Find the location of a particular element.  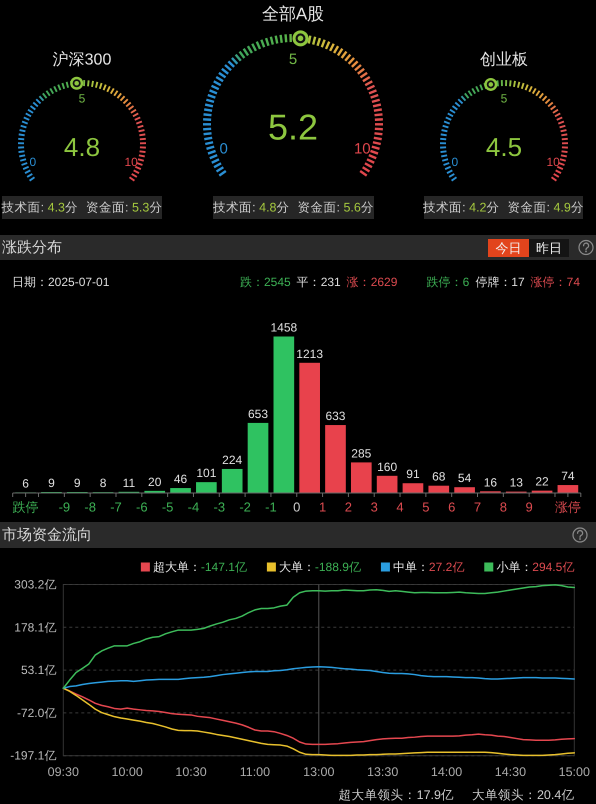

text: 技术面: 4.3分 is located at coordinates (39, 207).